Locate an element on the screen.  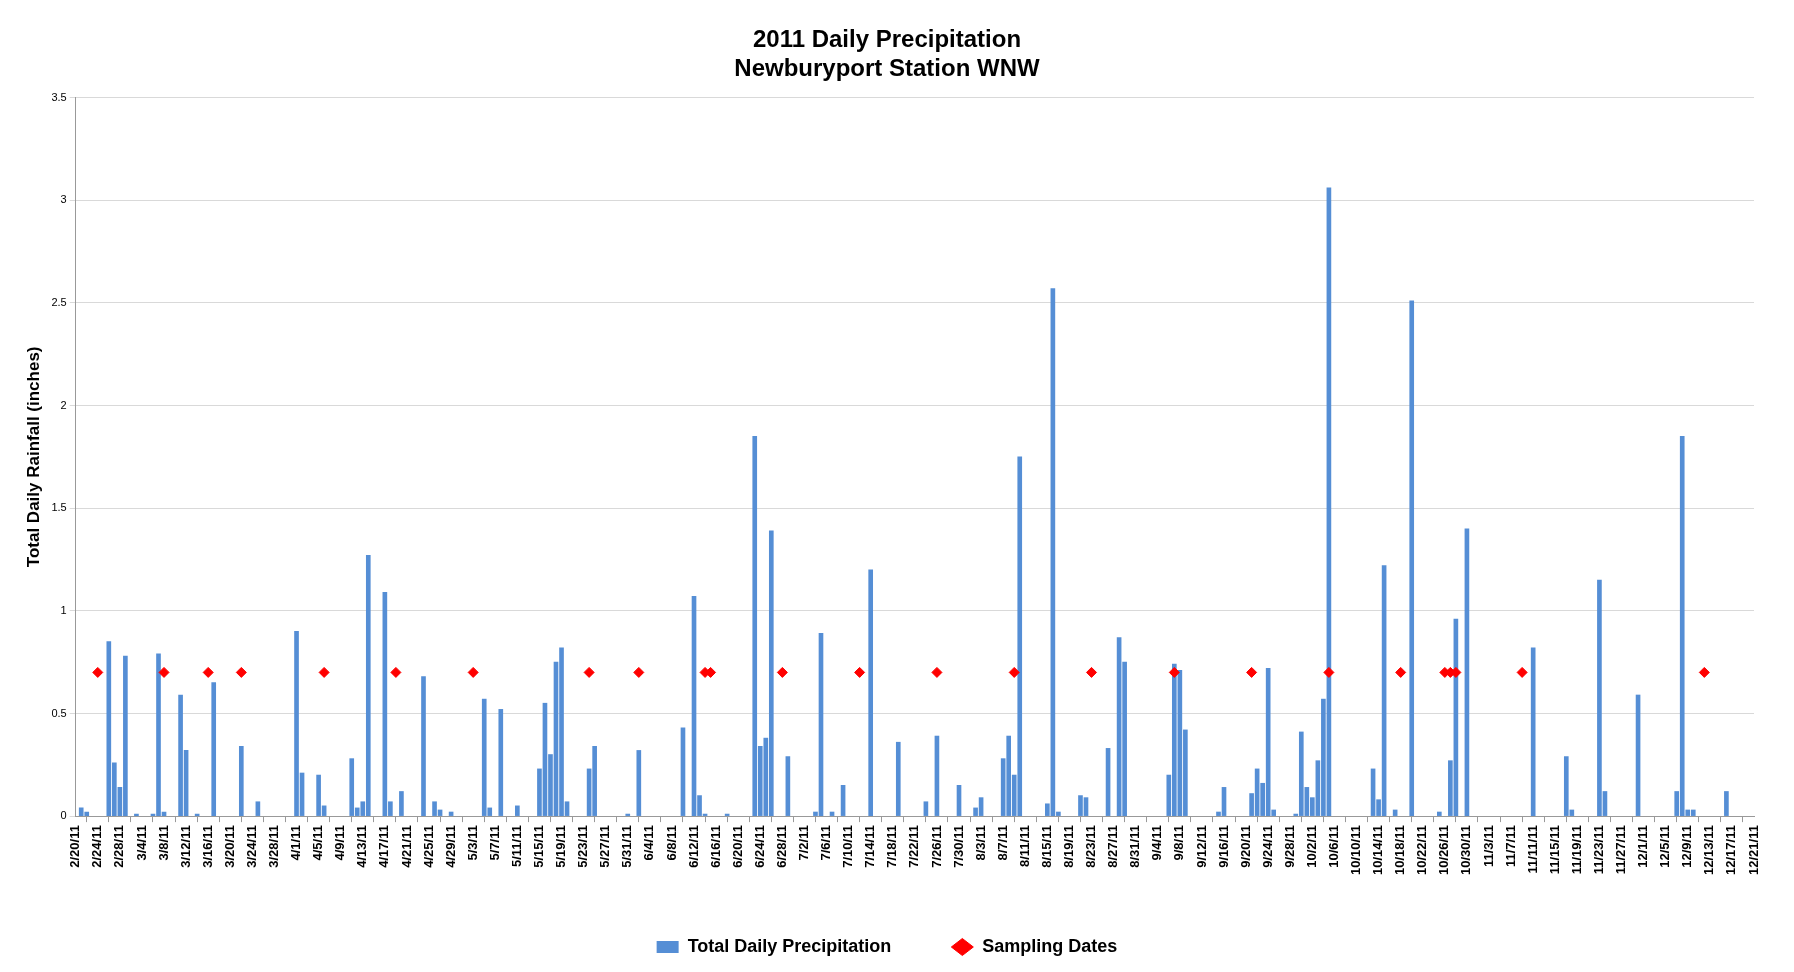
x-tick-label: 12/5/11 is located at coordinates (1665, 846).